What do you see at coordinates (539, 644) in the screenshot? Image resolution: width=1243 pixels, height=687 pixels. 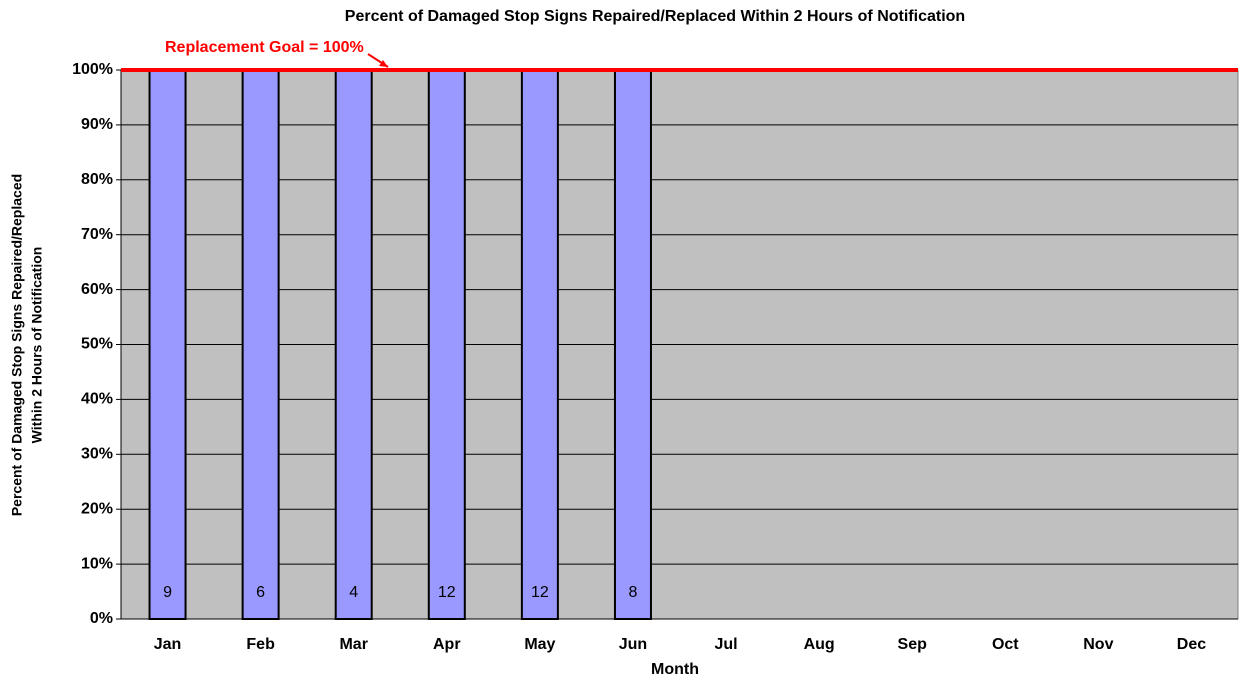 I see `x-tick-label: May` at bounding box center [539, 644].